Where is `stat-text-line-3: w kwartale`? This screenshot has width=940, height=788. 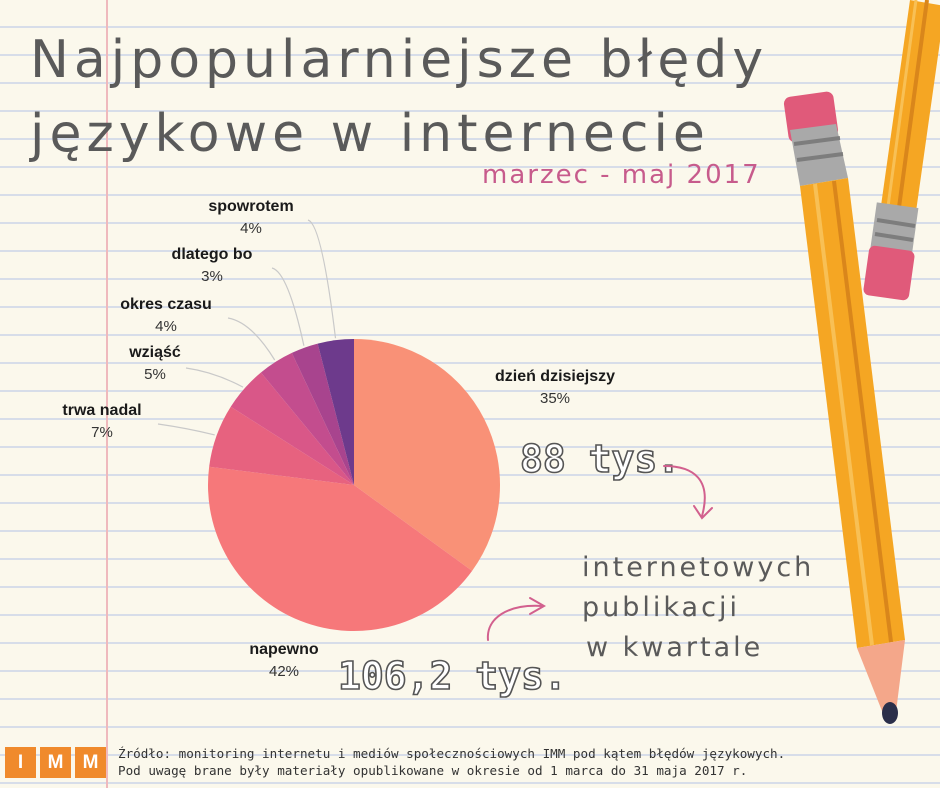
stat-text-line-3: w kwartale is located at coordinates (675, 647).